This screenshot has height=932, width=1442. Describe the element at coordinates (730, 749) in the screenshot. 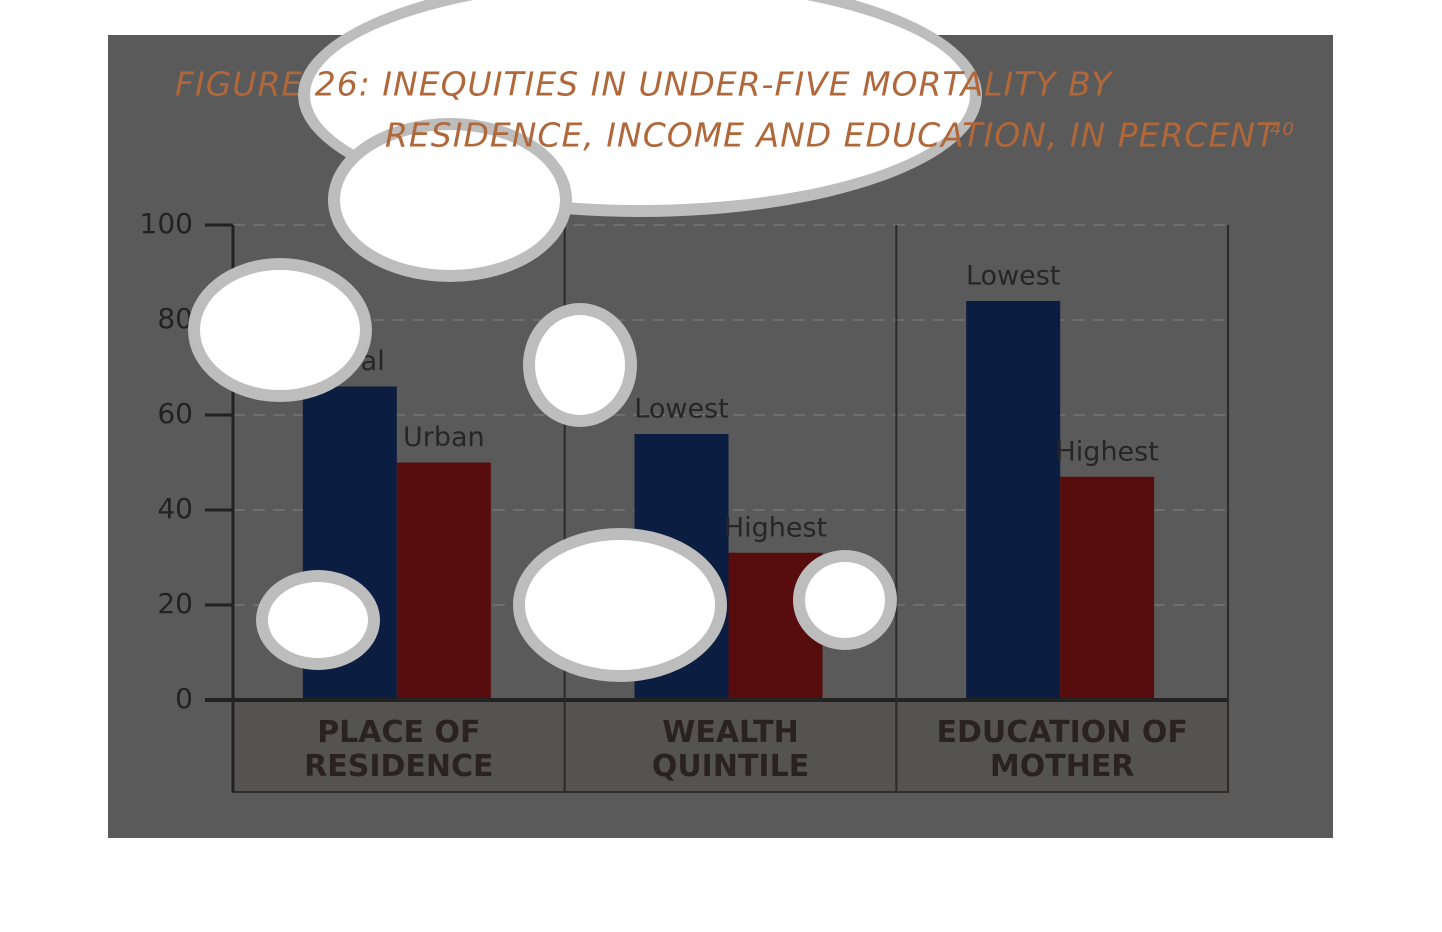

I see `x-tick-label: WEALTH QUINTILE` at that location.